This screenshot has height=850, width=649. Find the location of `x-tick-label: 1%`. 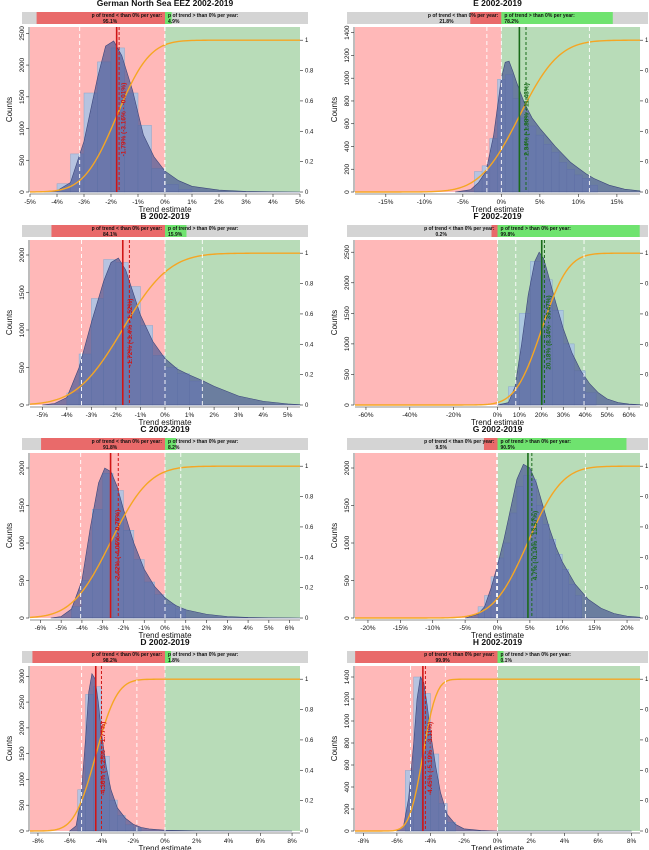

x-tick-label: 1% is located at coordinates (192, 202).